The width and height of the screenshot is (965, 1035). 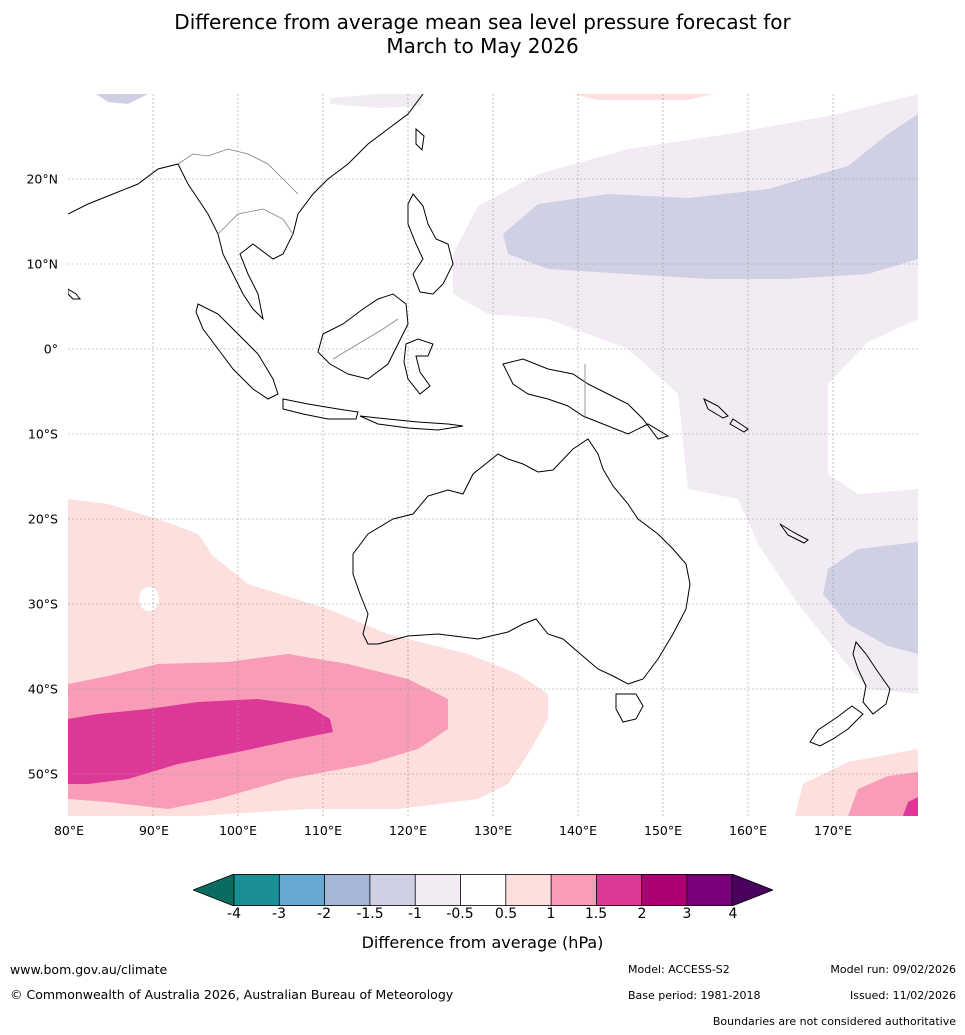 What do you see at coordinates (794, 533) in the screenshot?
I see `coast-new-caledonia` at bounding box center [794, 533].